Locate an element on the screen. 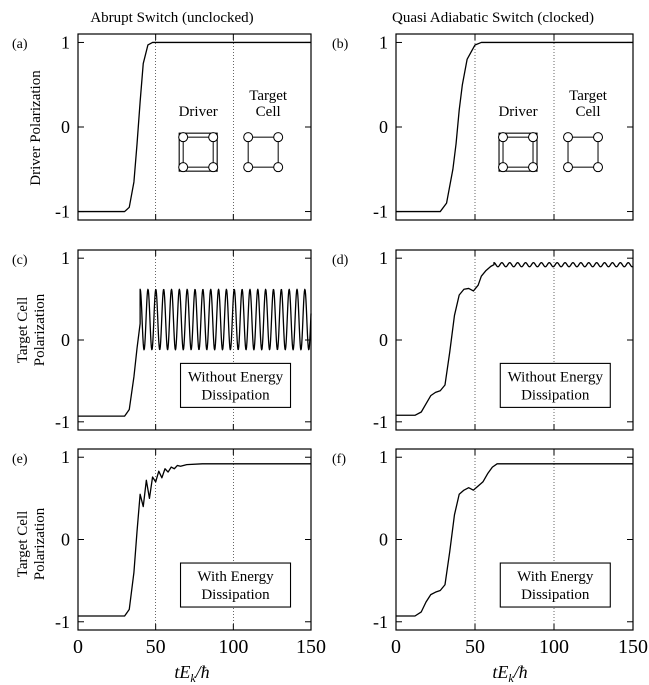 This screenshot has height=685, width=649. panel-label: (a) is located at coordinates (20, 44).